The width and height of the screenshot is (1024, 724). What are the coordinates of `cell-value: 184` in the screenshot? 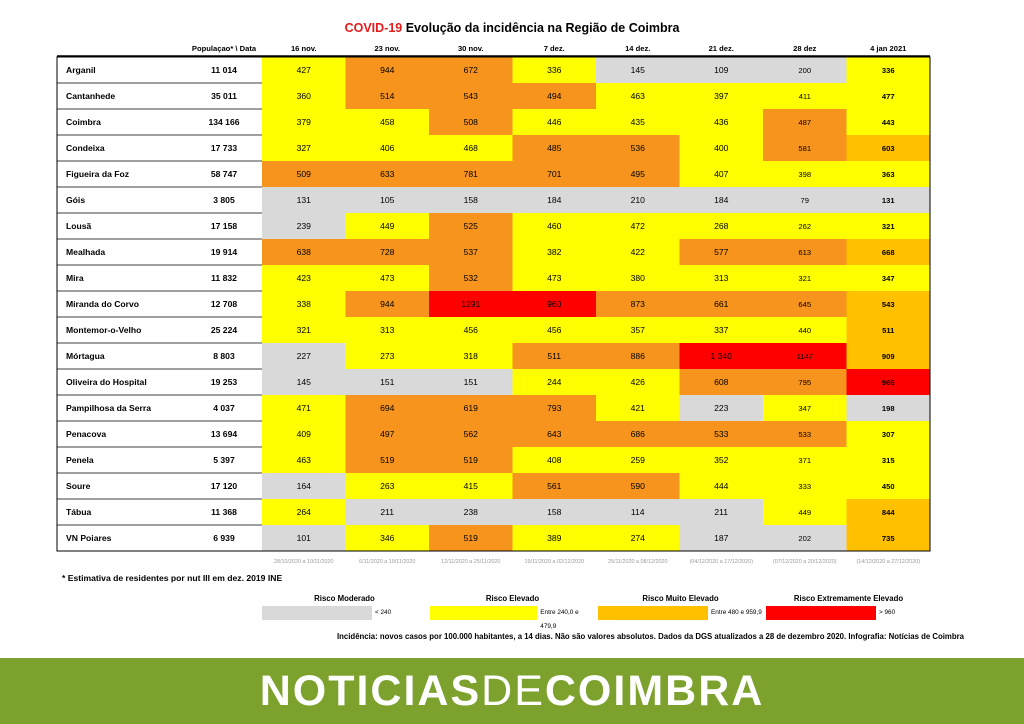 It's located at (721, 200).